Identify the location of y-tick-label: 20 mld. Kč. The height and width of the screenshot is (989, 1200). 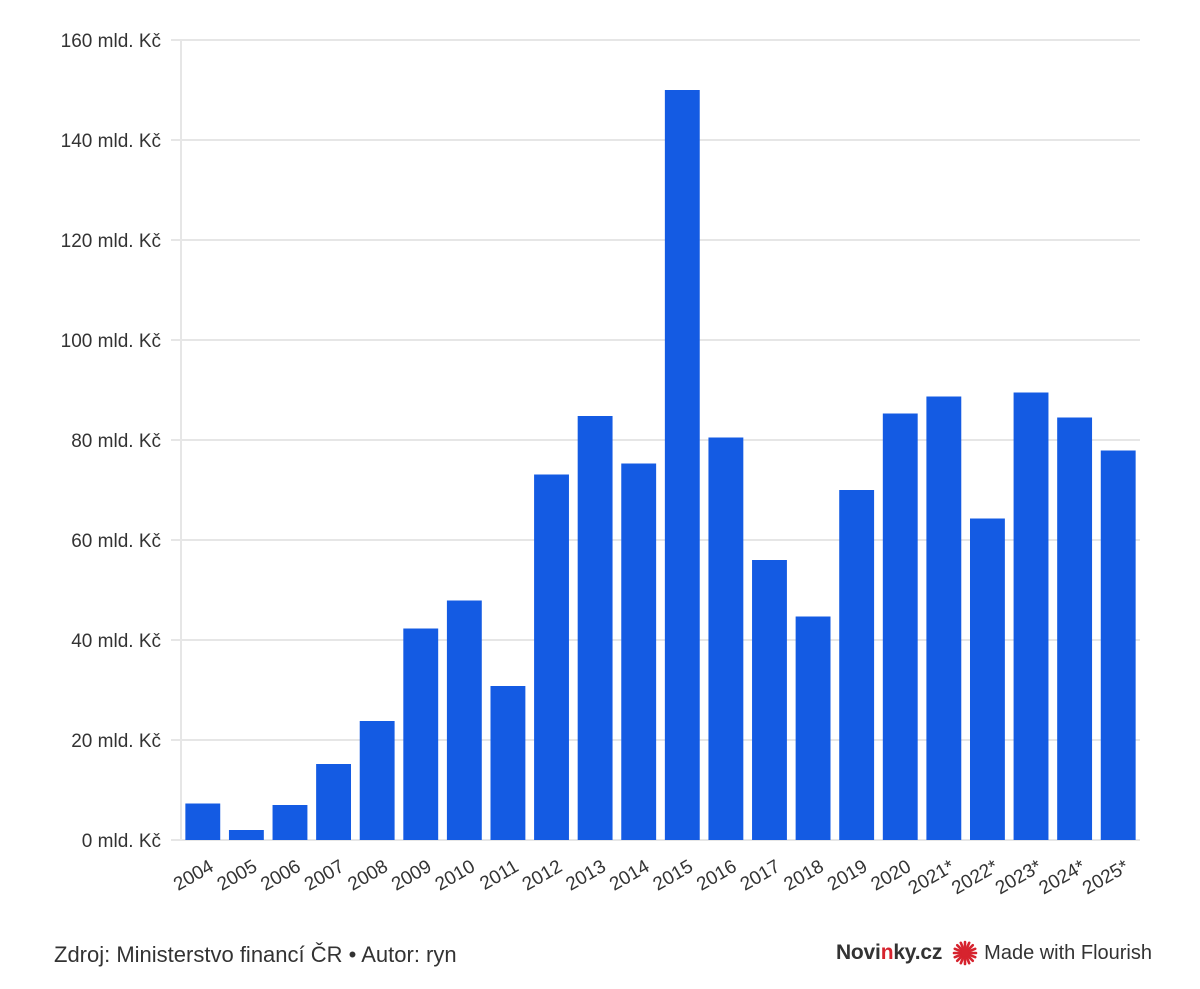
(116, 741).